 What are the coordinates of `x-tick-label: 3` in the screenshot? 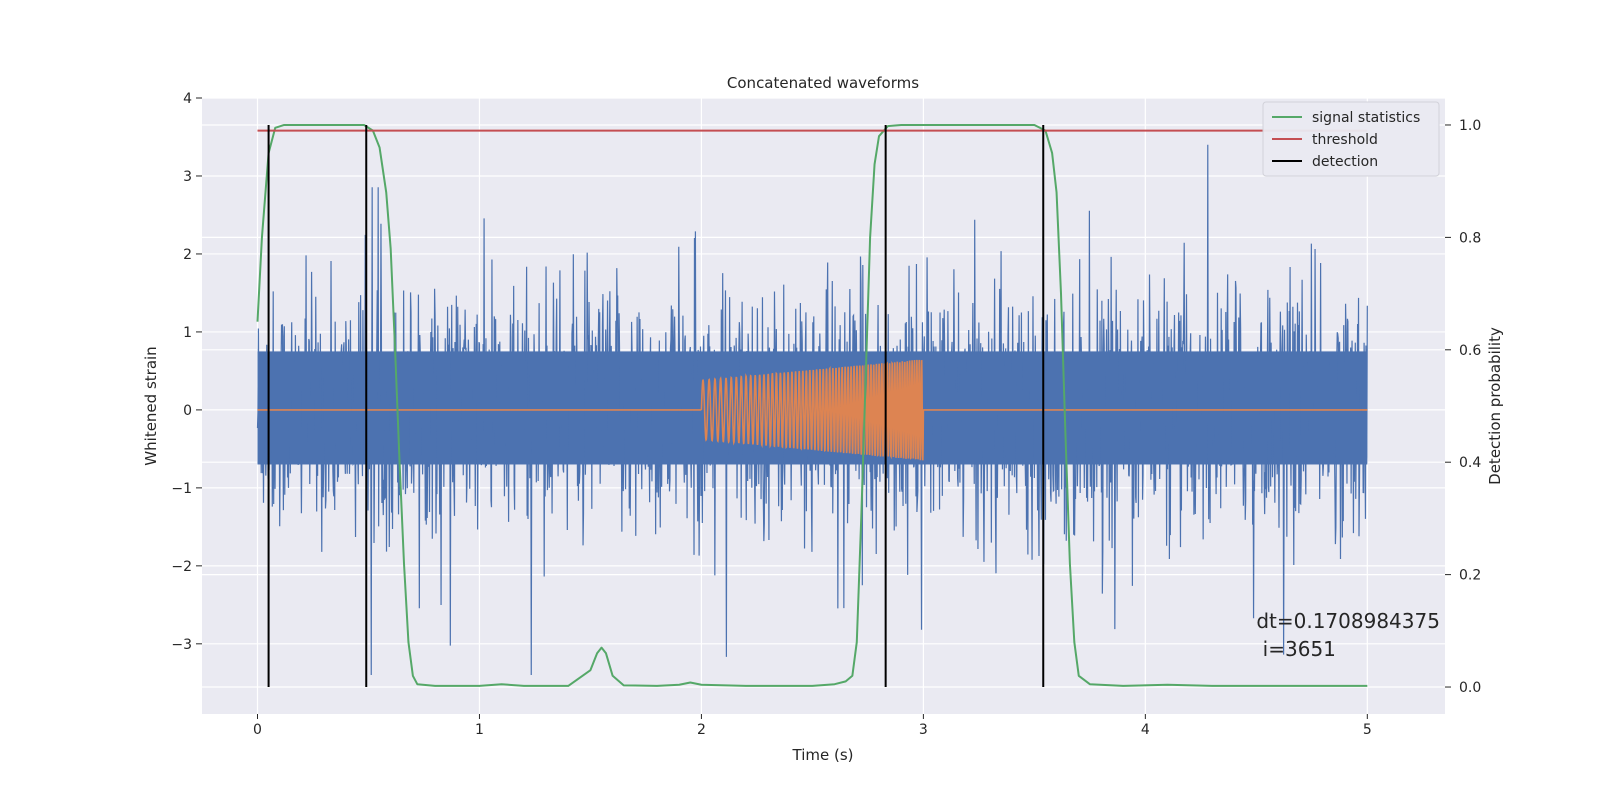 It's located at (923, 730).